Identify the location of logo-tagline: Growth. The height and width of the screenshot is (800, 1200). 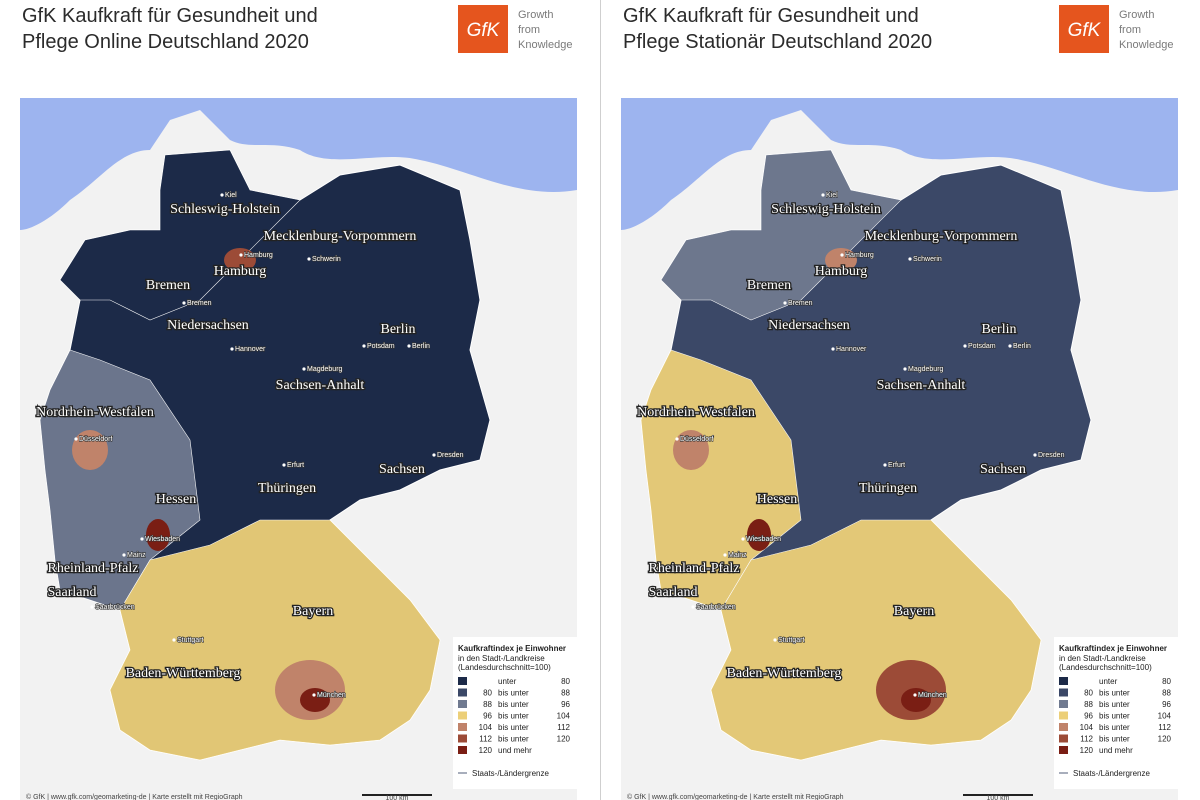
(1136, 15).